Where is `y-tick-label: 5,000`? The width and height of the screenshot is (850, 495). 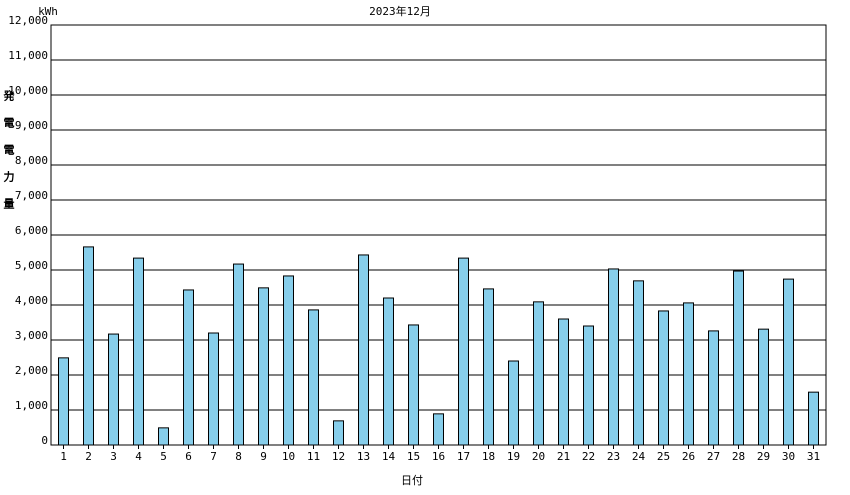
y-tick-label: 5,000 is located at coordinates (31, 265).